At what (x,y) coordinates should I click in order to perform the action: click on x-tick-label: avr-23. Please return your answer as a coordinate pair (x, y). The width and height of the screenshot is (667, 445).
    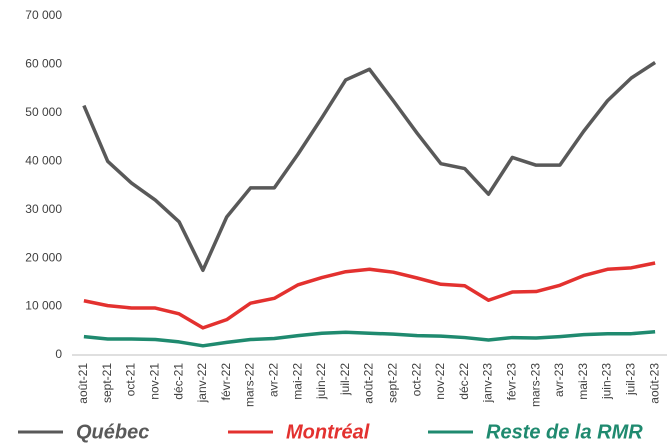
    Looking at the image, I should click on (559, 380).